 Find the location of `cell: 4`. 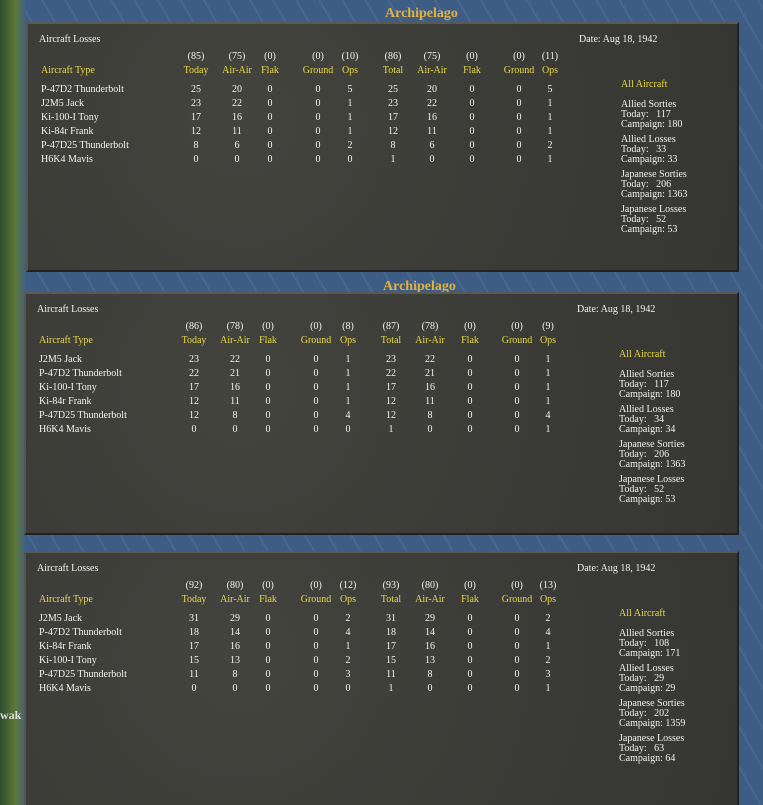

cell: 4 is located at coordinates (348, 632).